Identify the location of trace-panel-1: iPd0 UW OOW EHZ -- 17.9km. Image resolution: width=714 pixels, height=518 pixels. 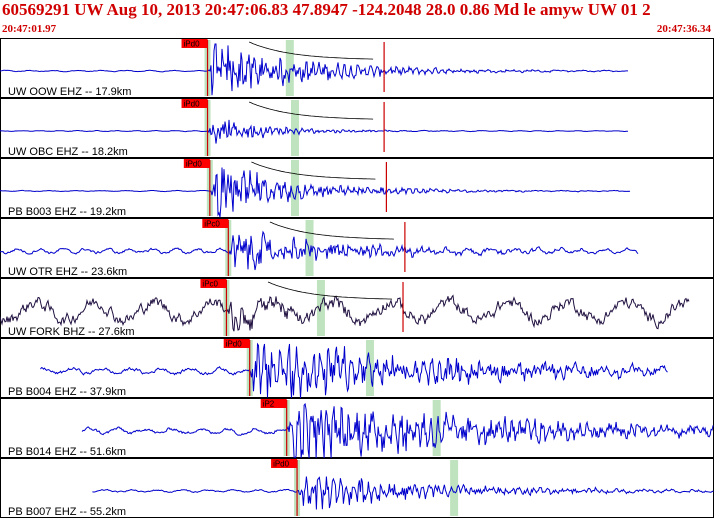
(357, 68).